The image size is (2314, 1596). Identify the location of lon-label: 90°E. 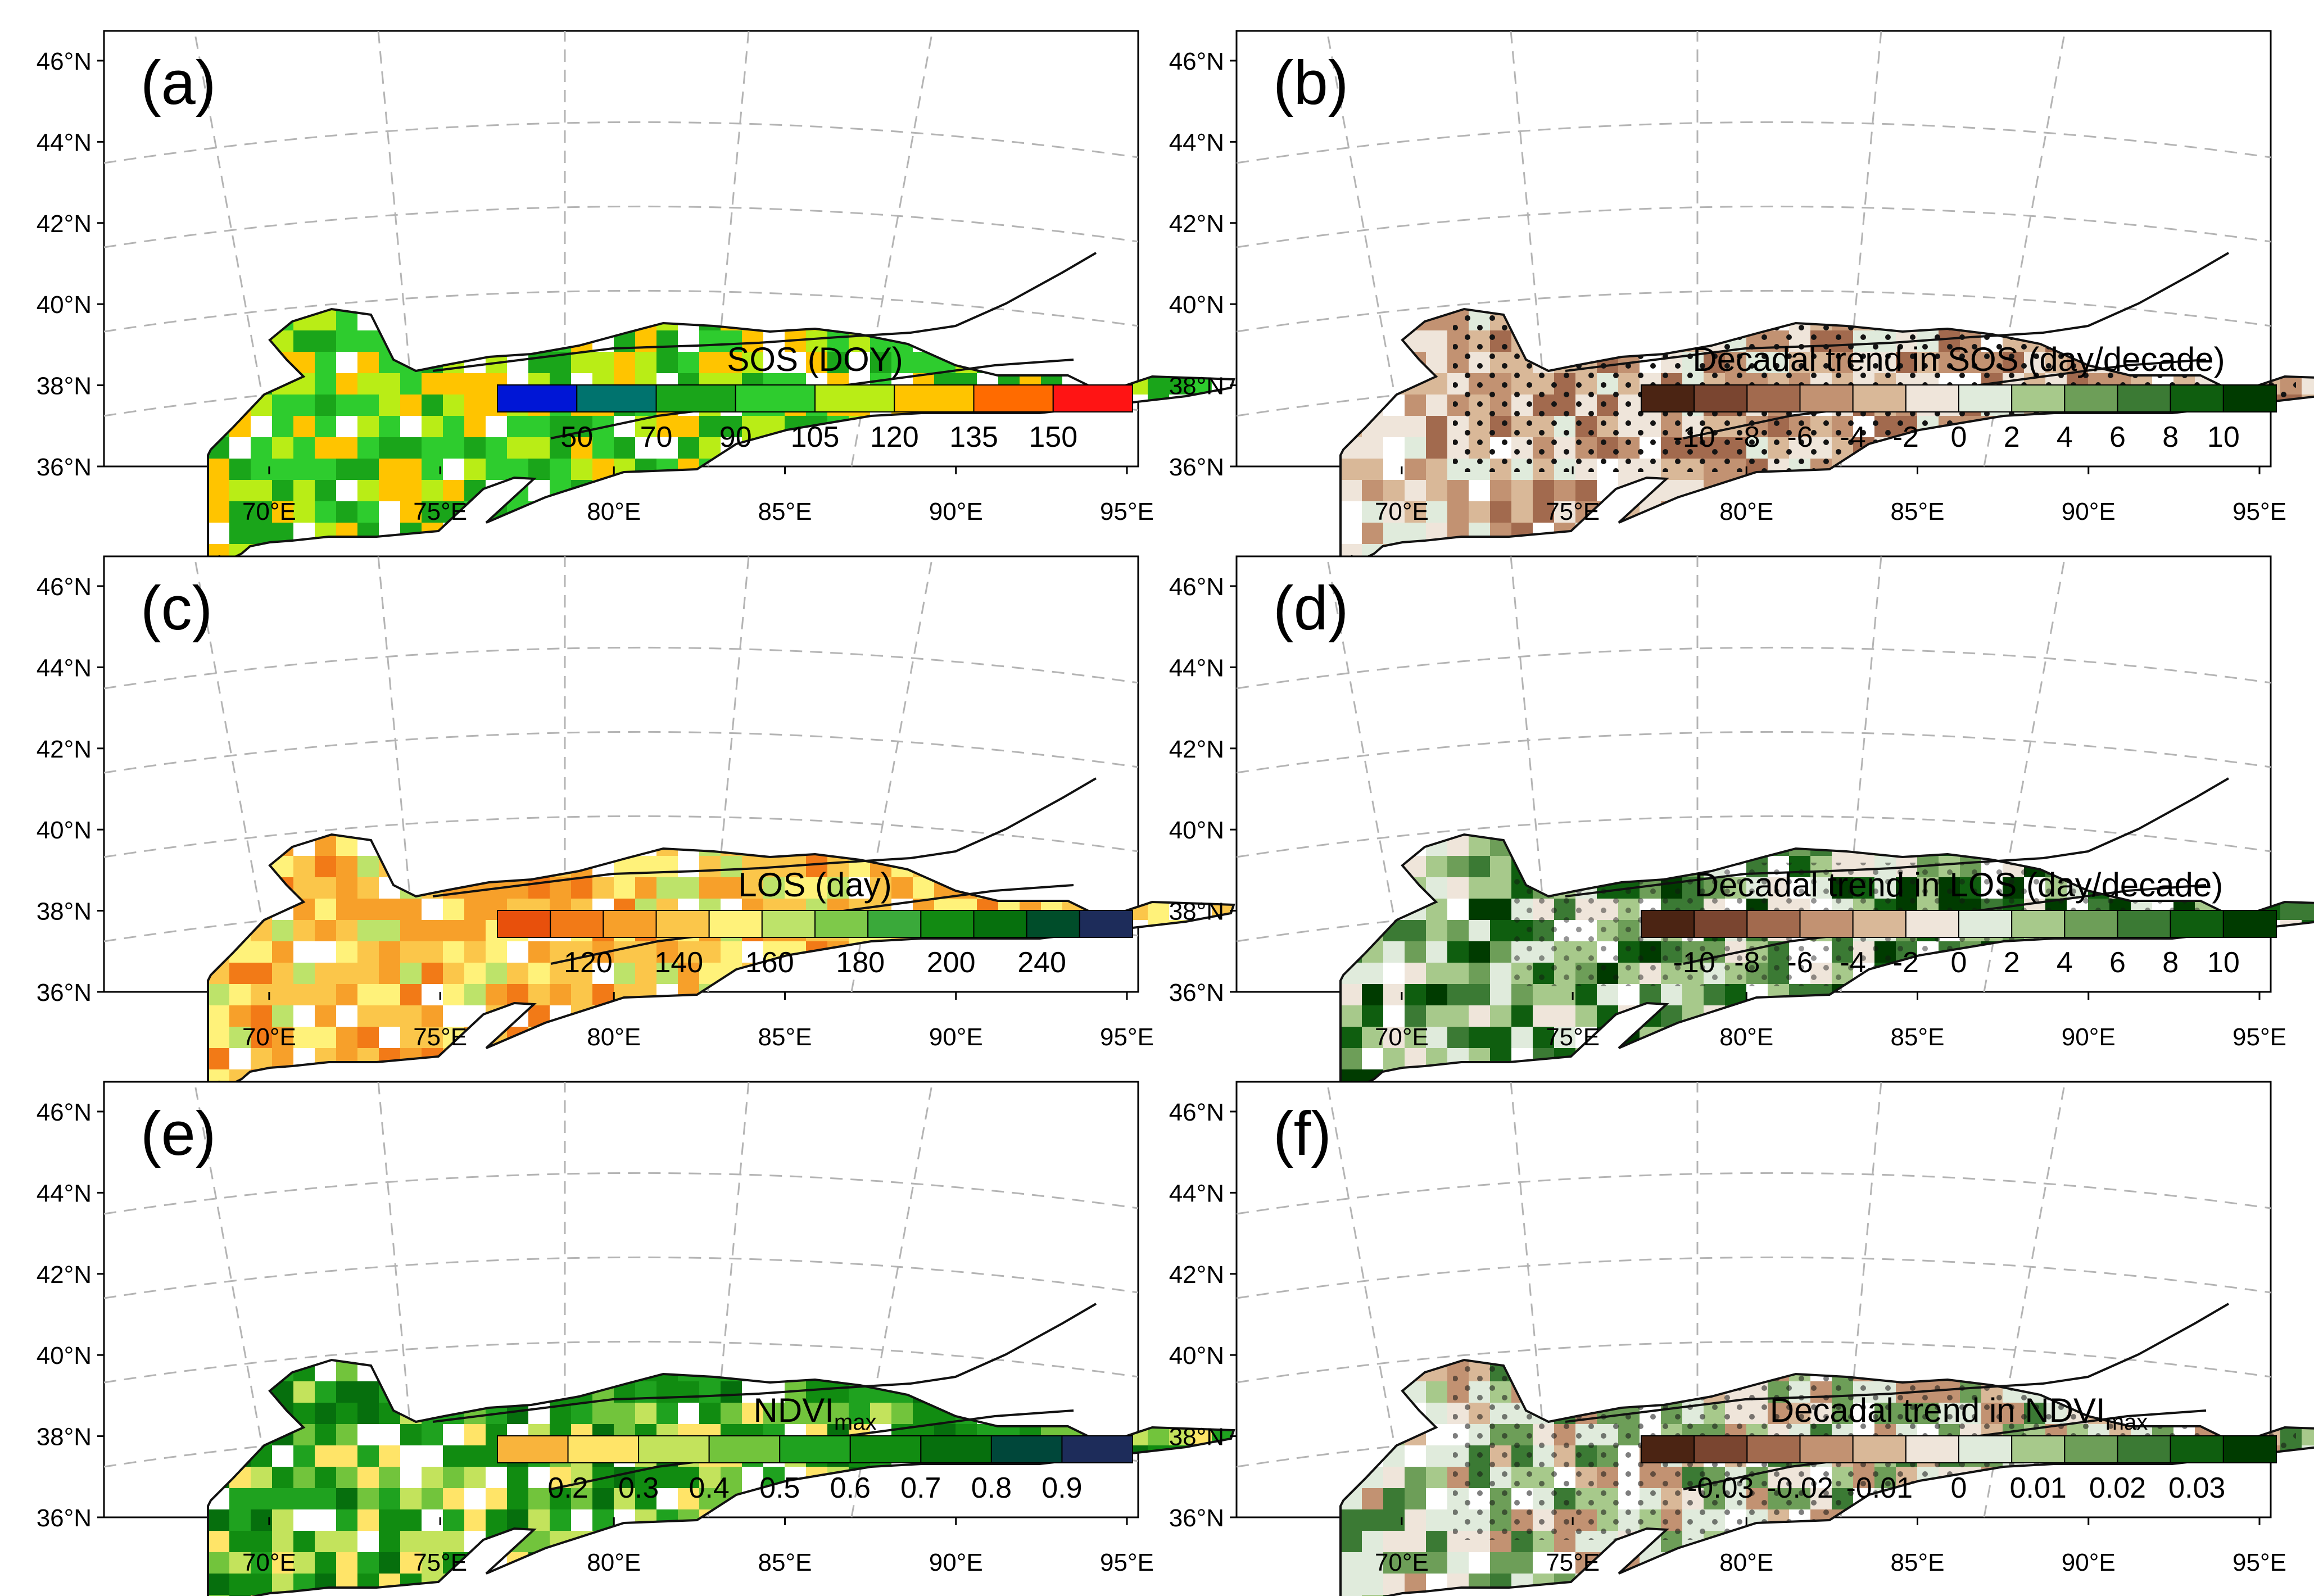
(956, 1037).